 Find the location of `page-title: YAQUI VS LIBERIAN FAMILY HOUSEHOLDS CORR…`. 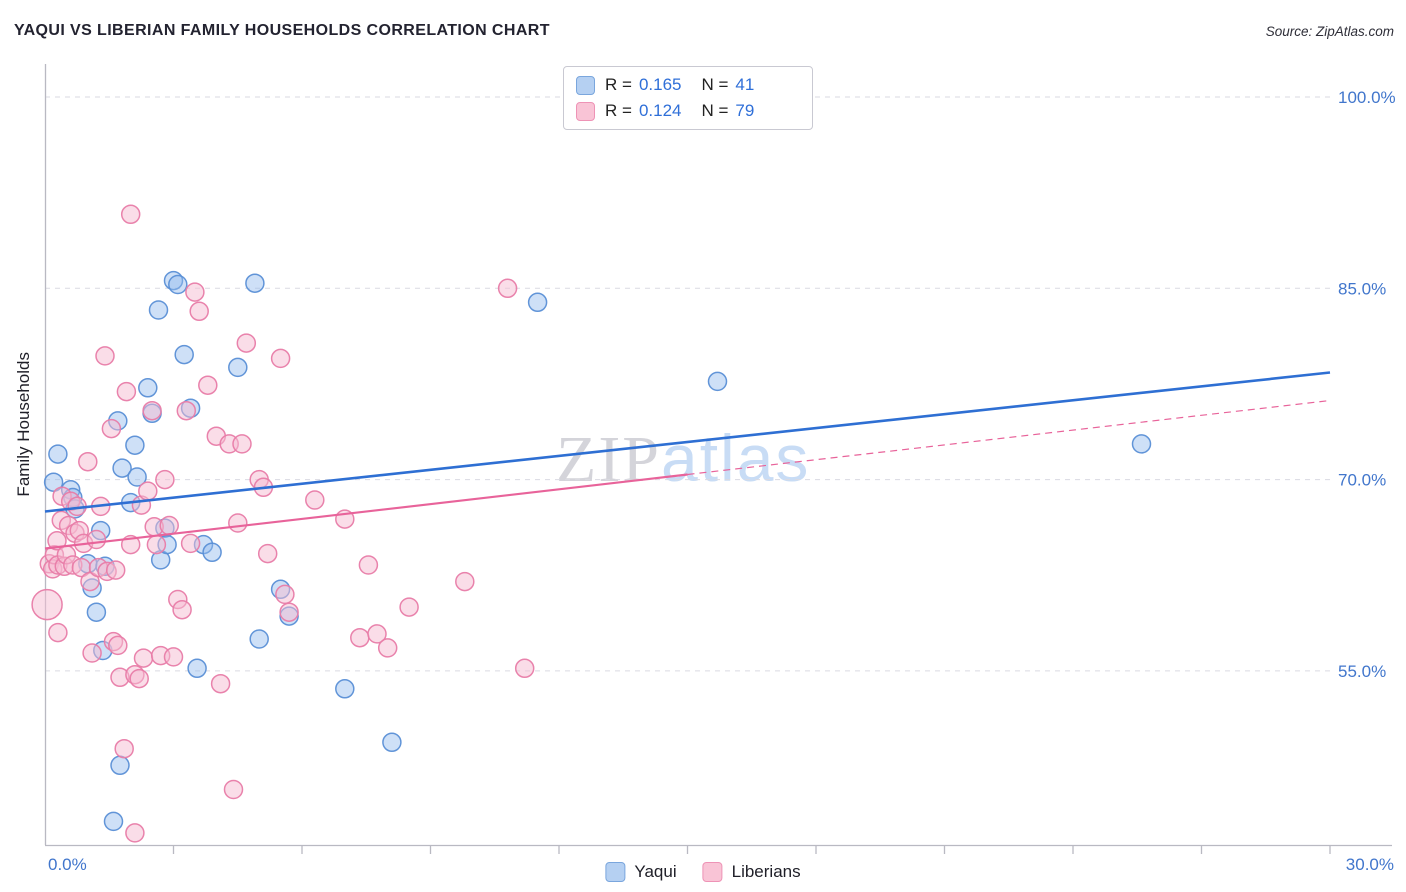

page-title: YAQUI VS LIBERIAN FAMILY HOUSEHOLDS CORR… is located at coordinates (282, 30).